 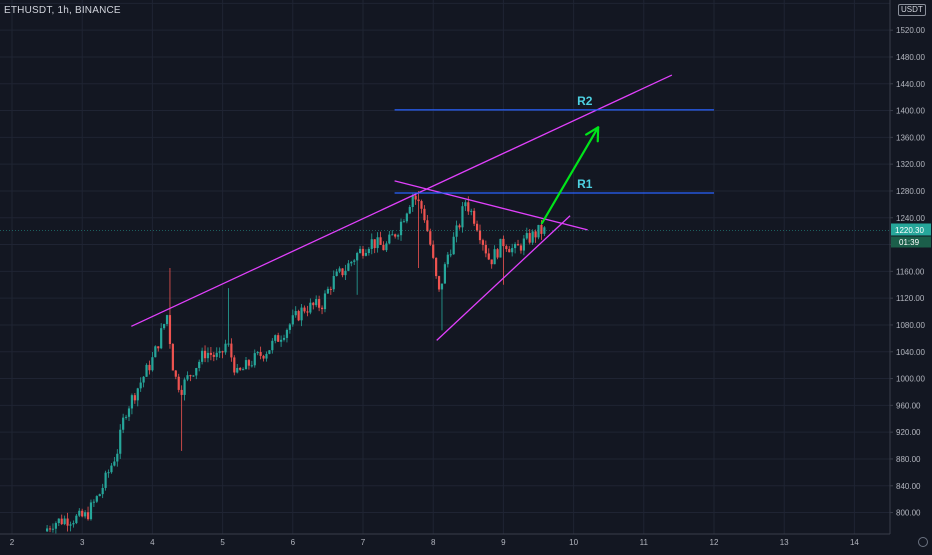 I want to click on price-tick-label: 1440.00, so click(x=910, y=84).